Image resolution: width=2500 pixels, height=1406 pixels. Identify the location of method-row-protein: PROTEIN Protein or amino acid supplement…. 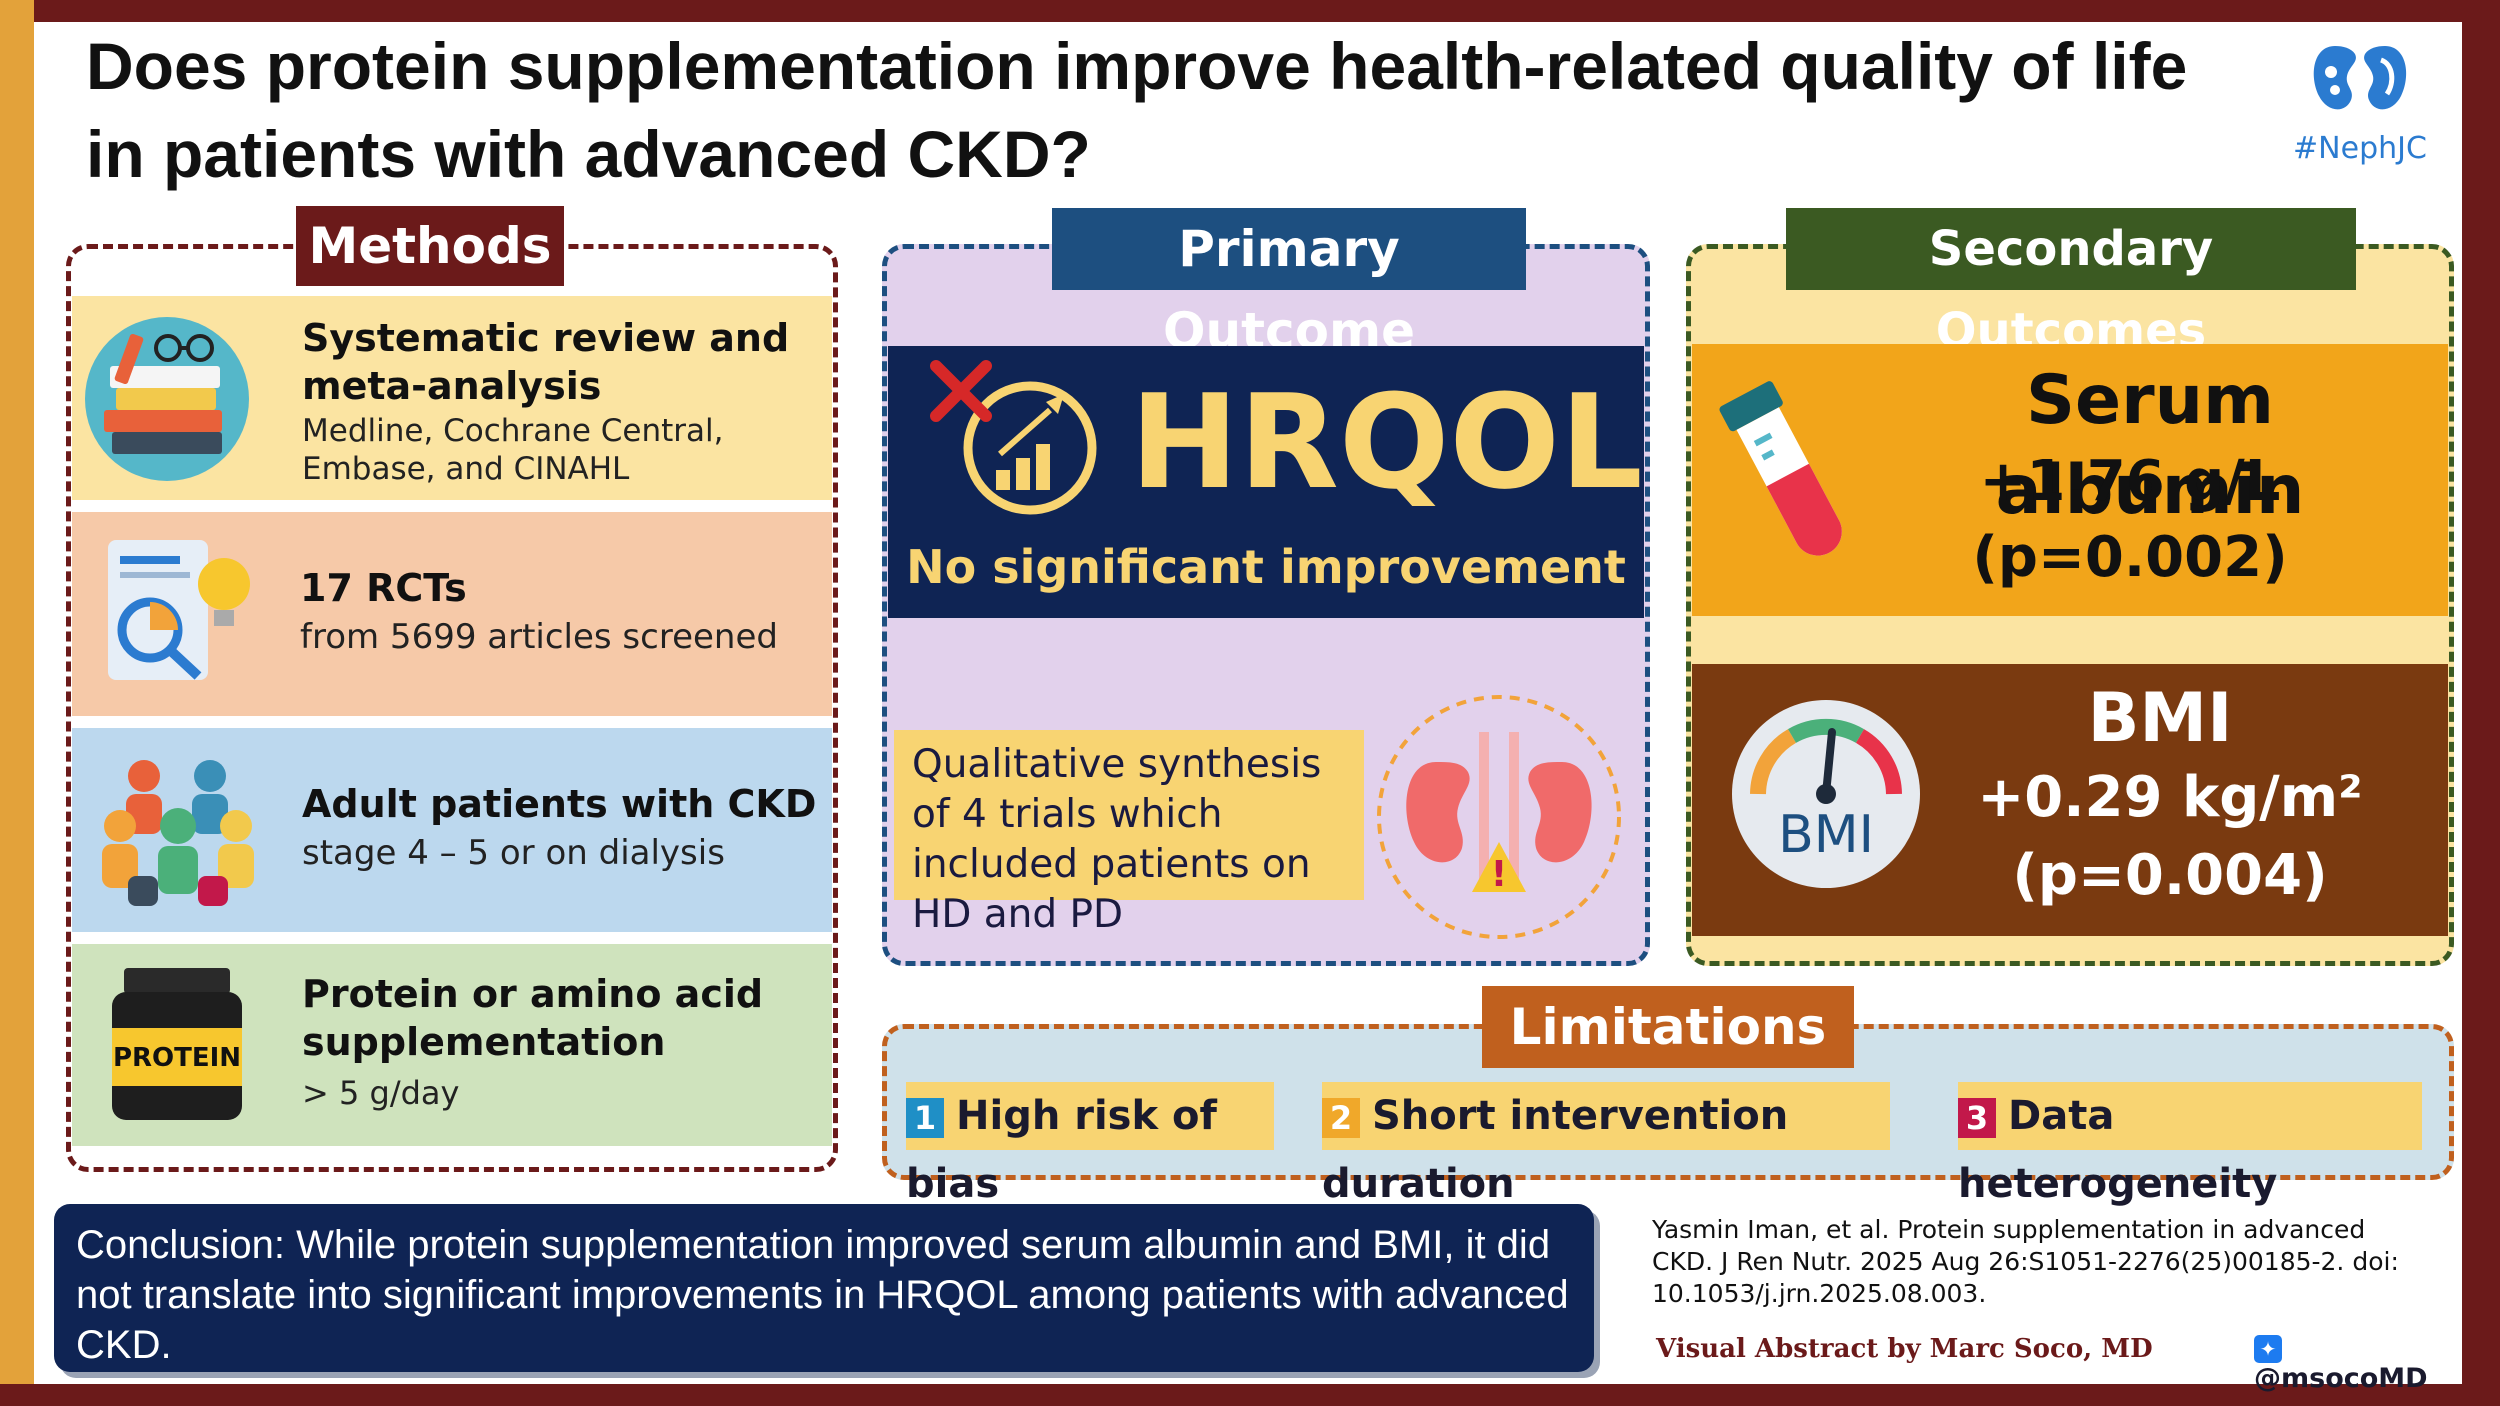
(452, 1045).